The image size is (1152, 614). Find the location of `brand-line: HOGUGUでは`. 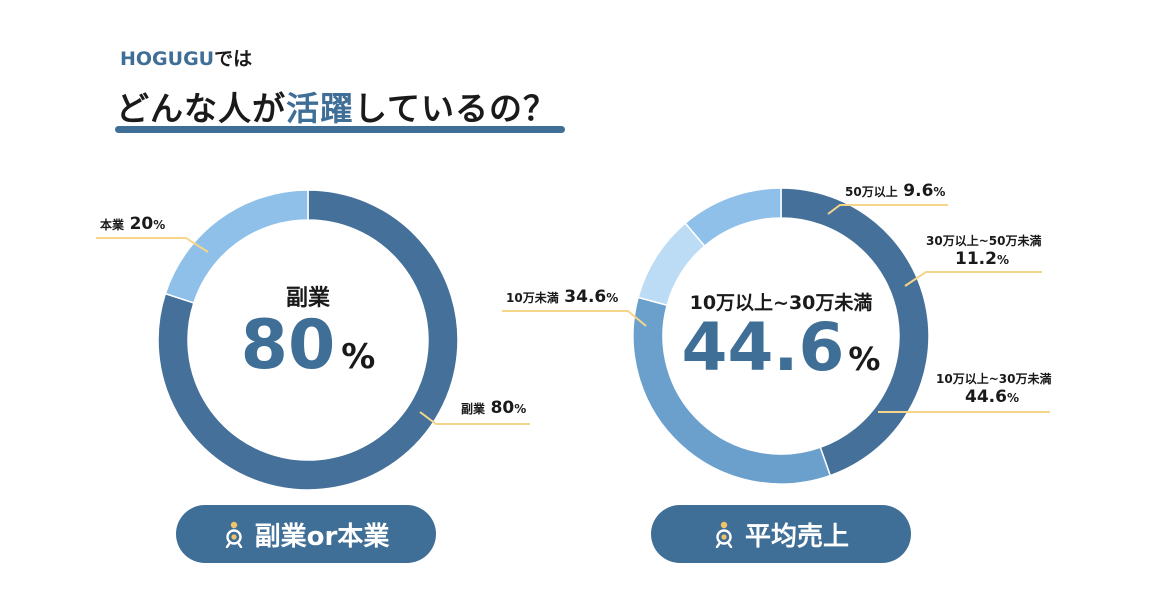

brand-line: HOGUGUでは is located at coordinates (186, 57).